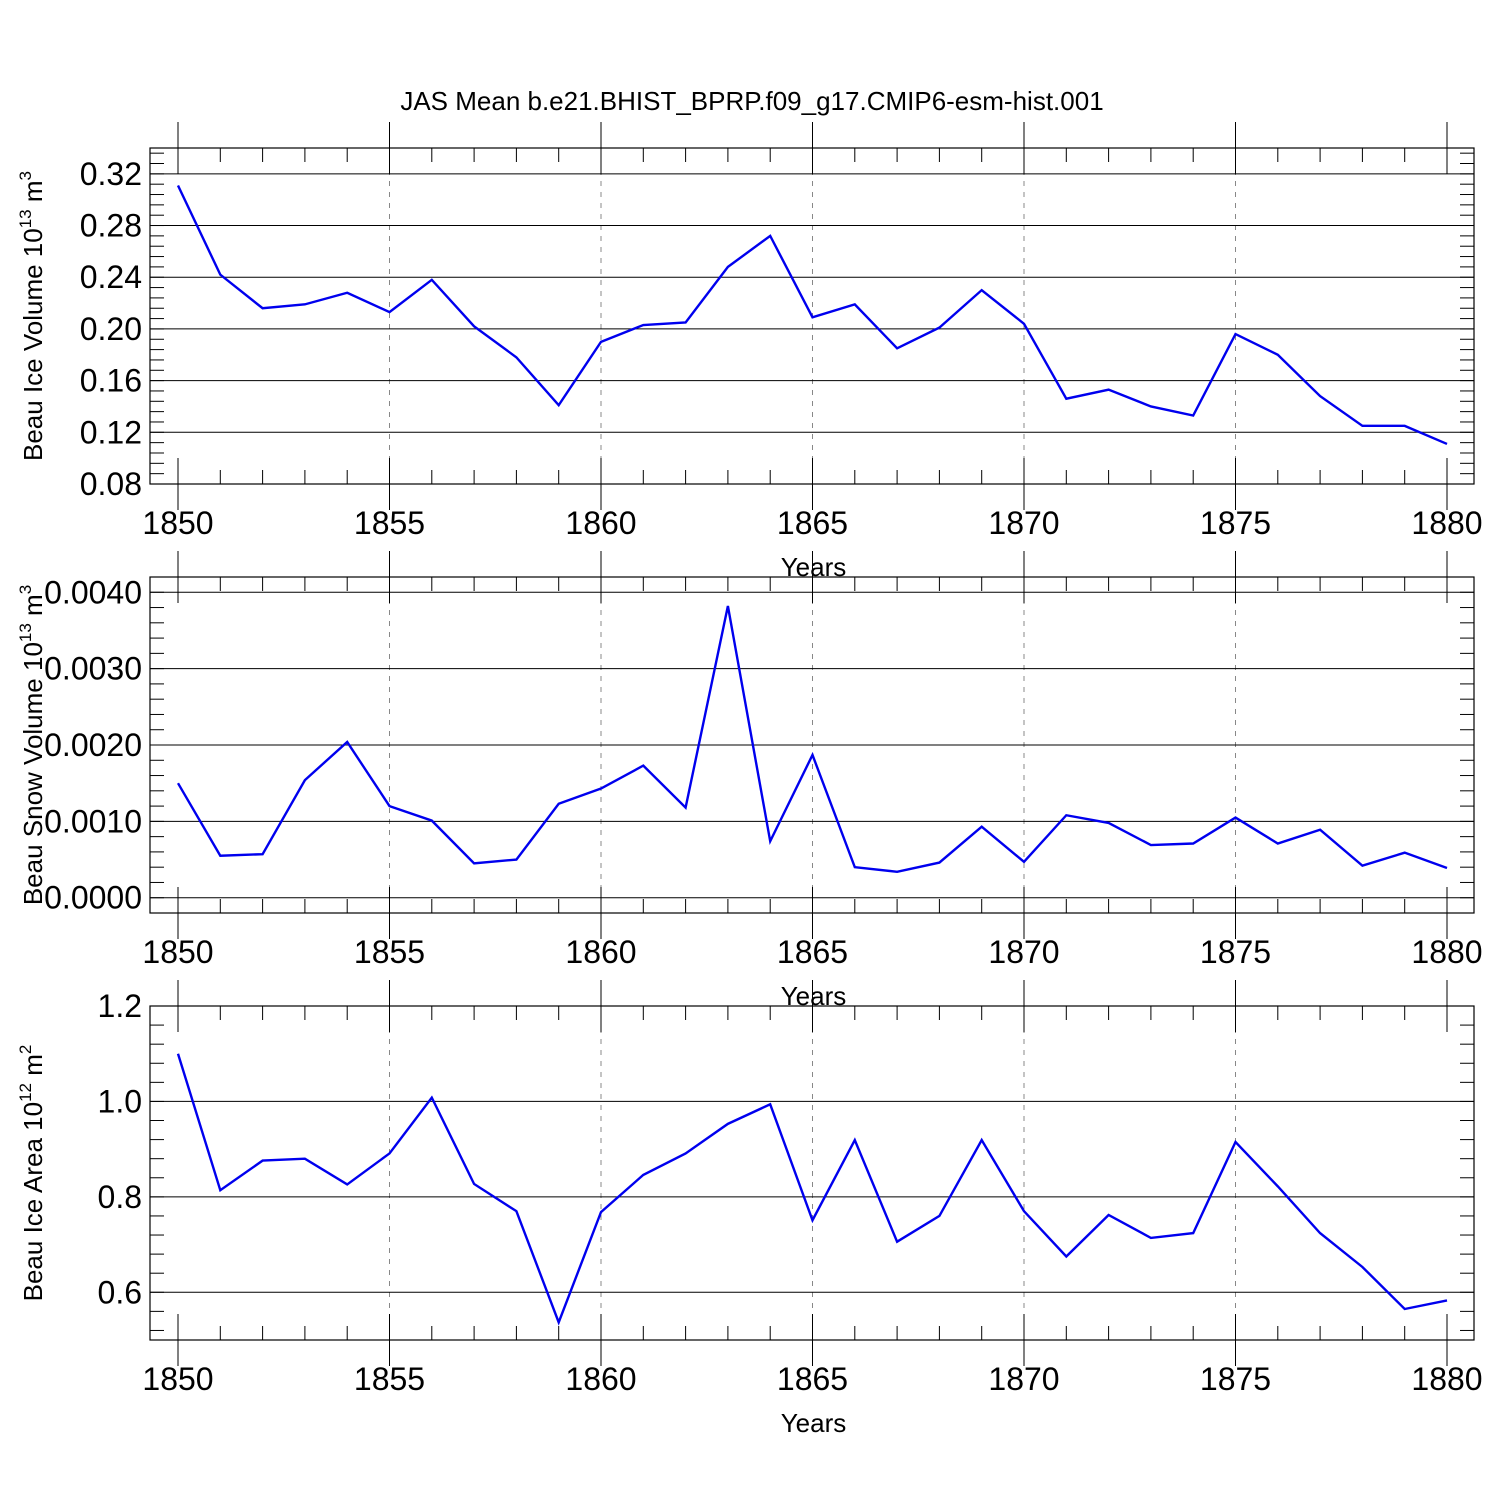 This screenshot has height=1500, width=1500. Describe the element at coordinates (120, 1197) in the screenshot. I see `y-tick-label: 0.8` at that location.